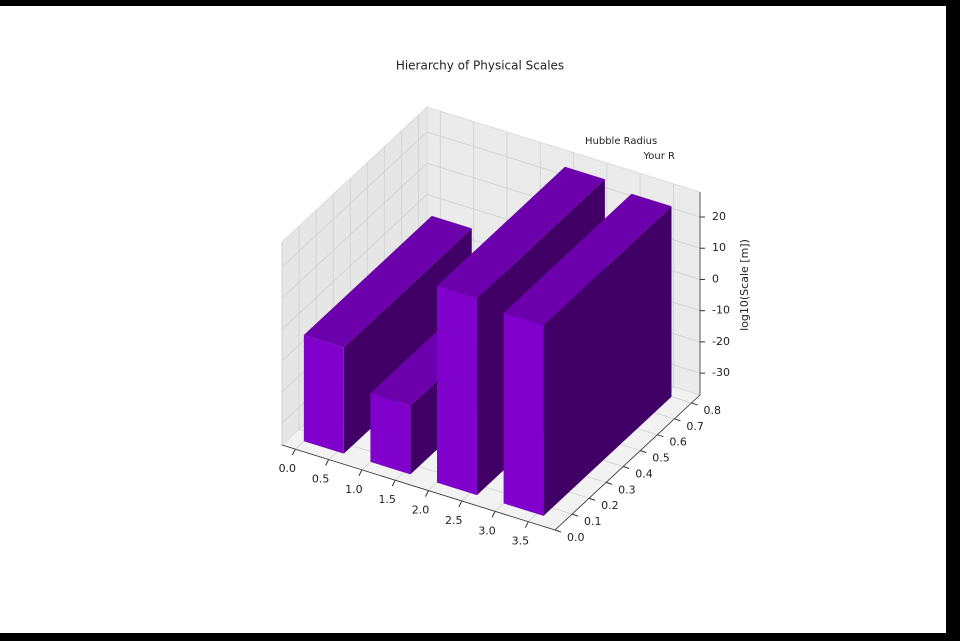  I want to click on x-tick-label: 1.0, so click(354, 489).